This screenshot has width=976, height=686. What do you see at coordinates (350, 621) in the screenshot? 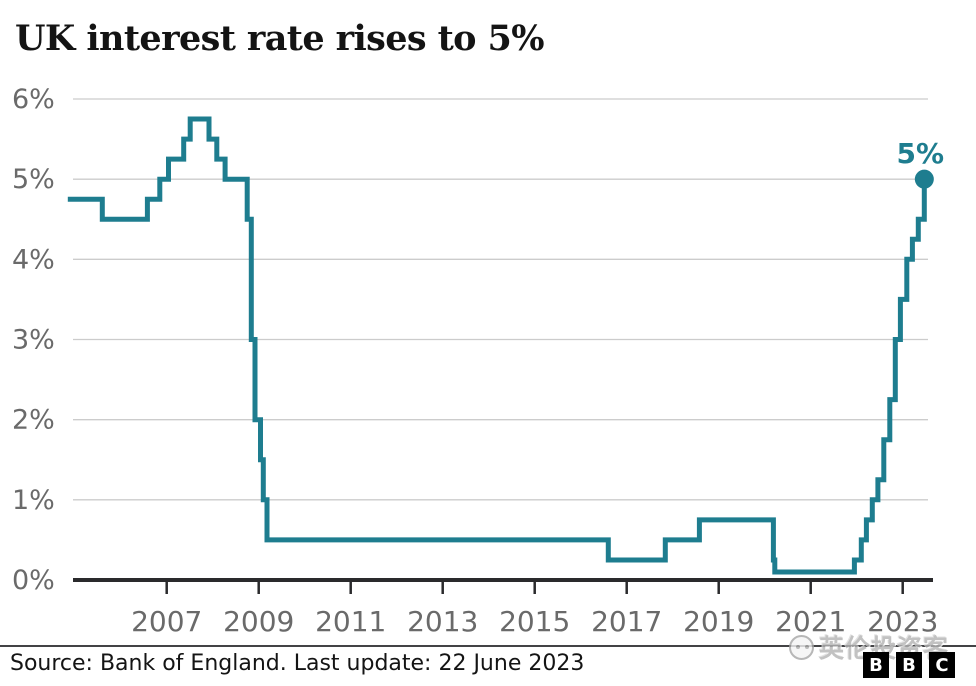
I see `x-axis-tick-label: 2011` at bounding box center [350, 621].